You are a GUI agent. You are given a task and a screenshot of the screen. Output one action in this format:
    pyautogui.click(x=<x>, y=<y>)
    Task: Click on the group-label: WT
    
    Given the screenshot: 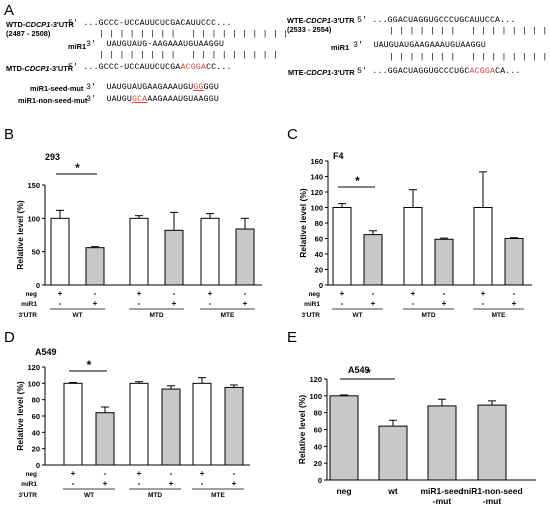 What is the action you would take?
    pyautogui.click(x=77, y=315)
    